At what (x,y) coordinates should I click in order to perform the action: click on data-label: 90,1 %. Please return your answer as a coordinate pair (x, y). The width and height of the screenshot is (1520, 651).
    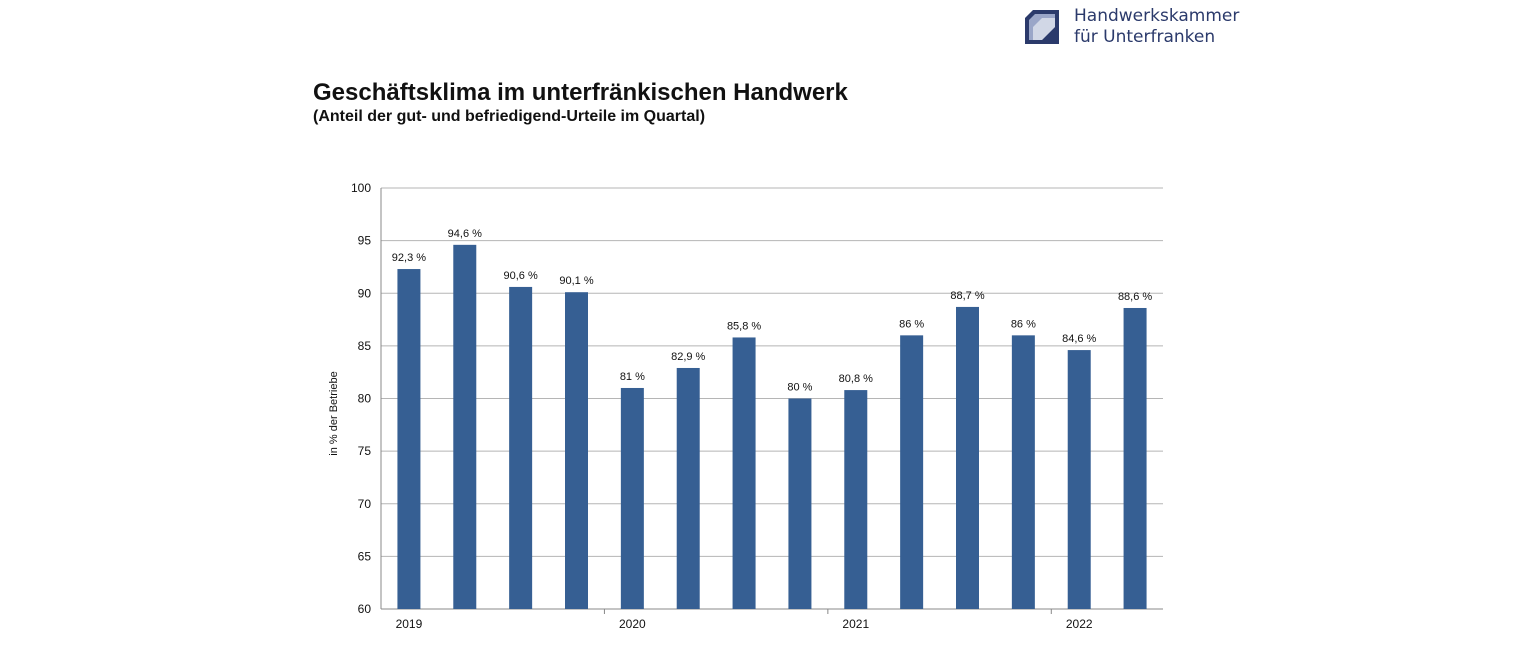
    Looking at the image, I should click on (576, 281).